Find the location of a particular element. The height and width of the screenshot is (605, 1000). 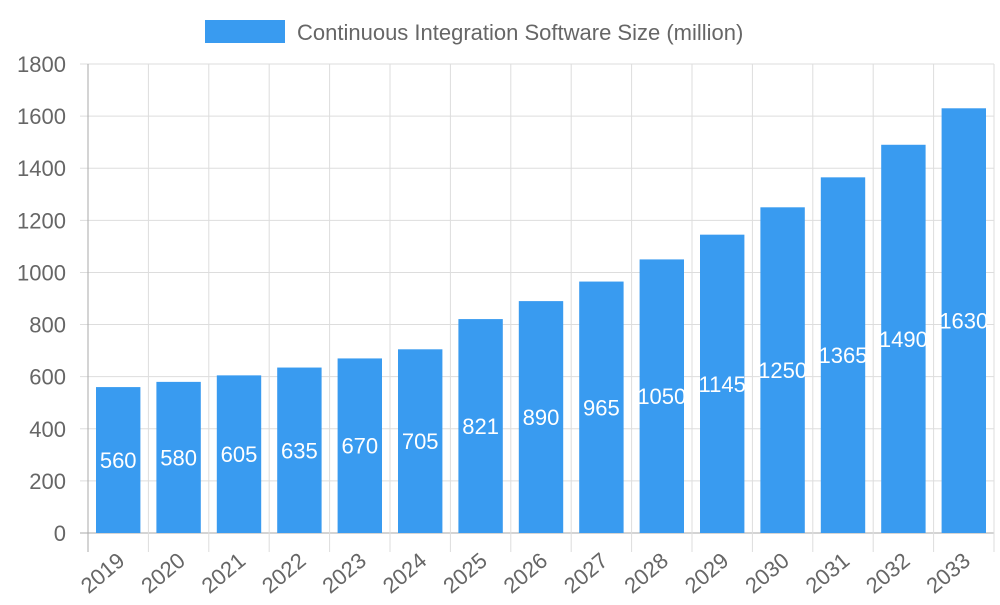

x-tick-label: 2026 is located at coordinates (526, 573).